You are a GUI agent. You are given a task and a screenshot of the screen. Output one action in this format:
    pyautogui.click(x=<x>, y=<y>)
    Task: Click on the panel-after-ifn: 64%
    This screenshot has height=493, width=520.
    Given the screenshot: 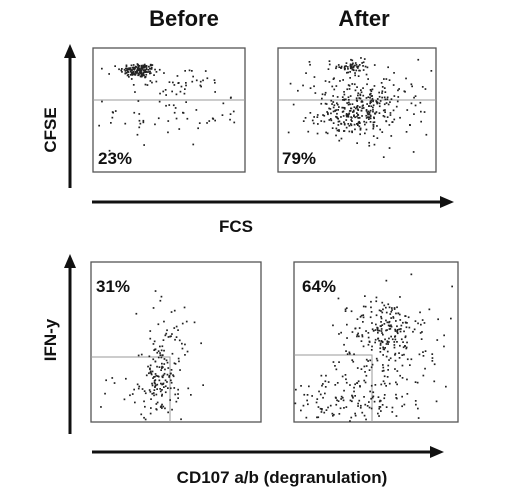 What is the action you would take?
    pyautogui.click(x=376, y=342)
    